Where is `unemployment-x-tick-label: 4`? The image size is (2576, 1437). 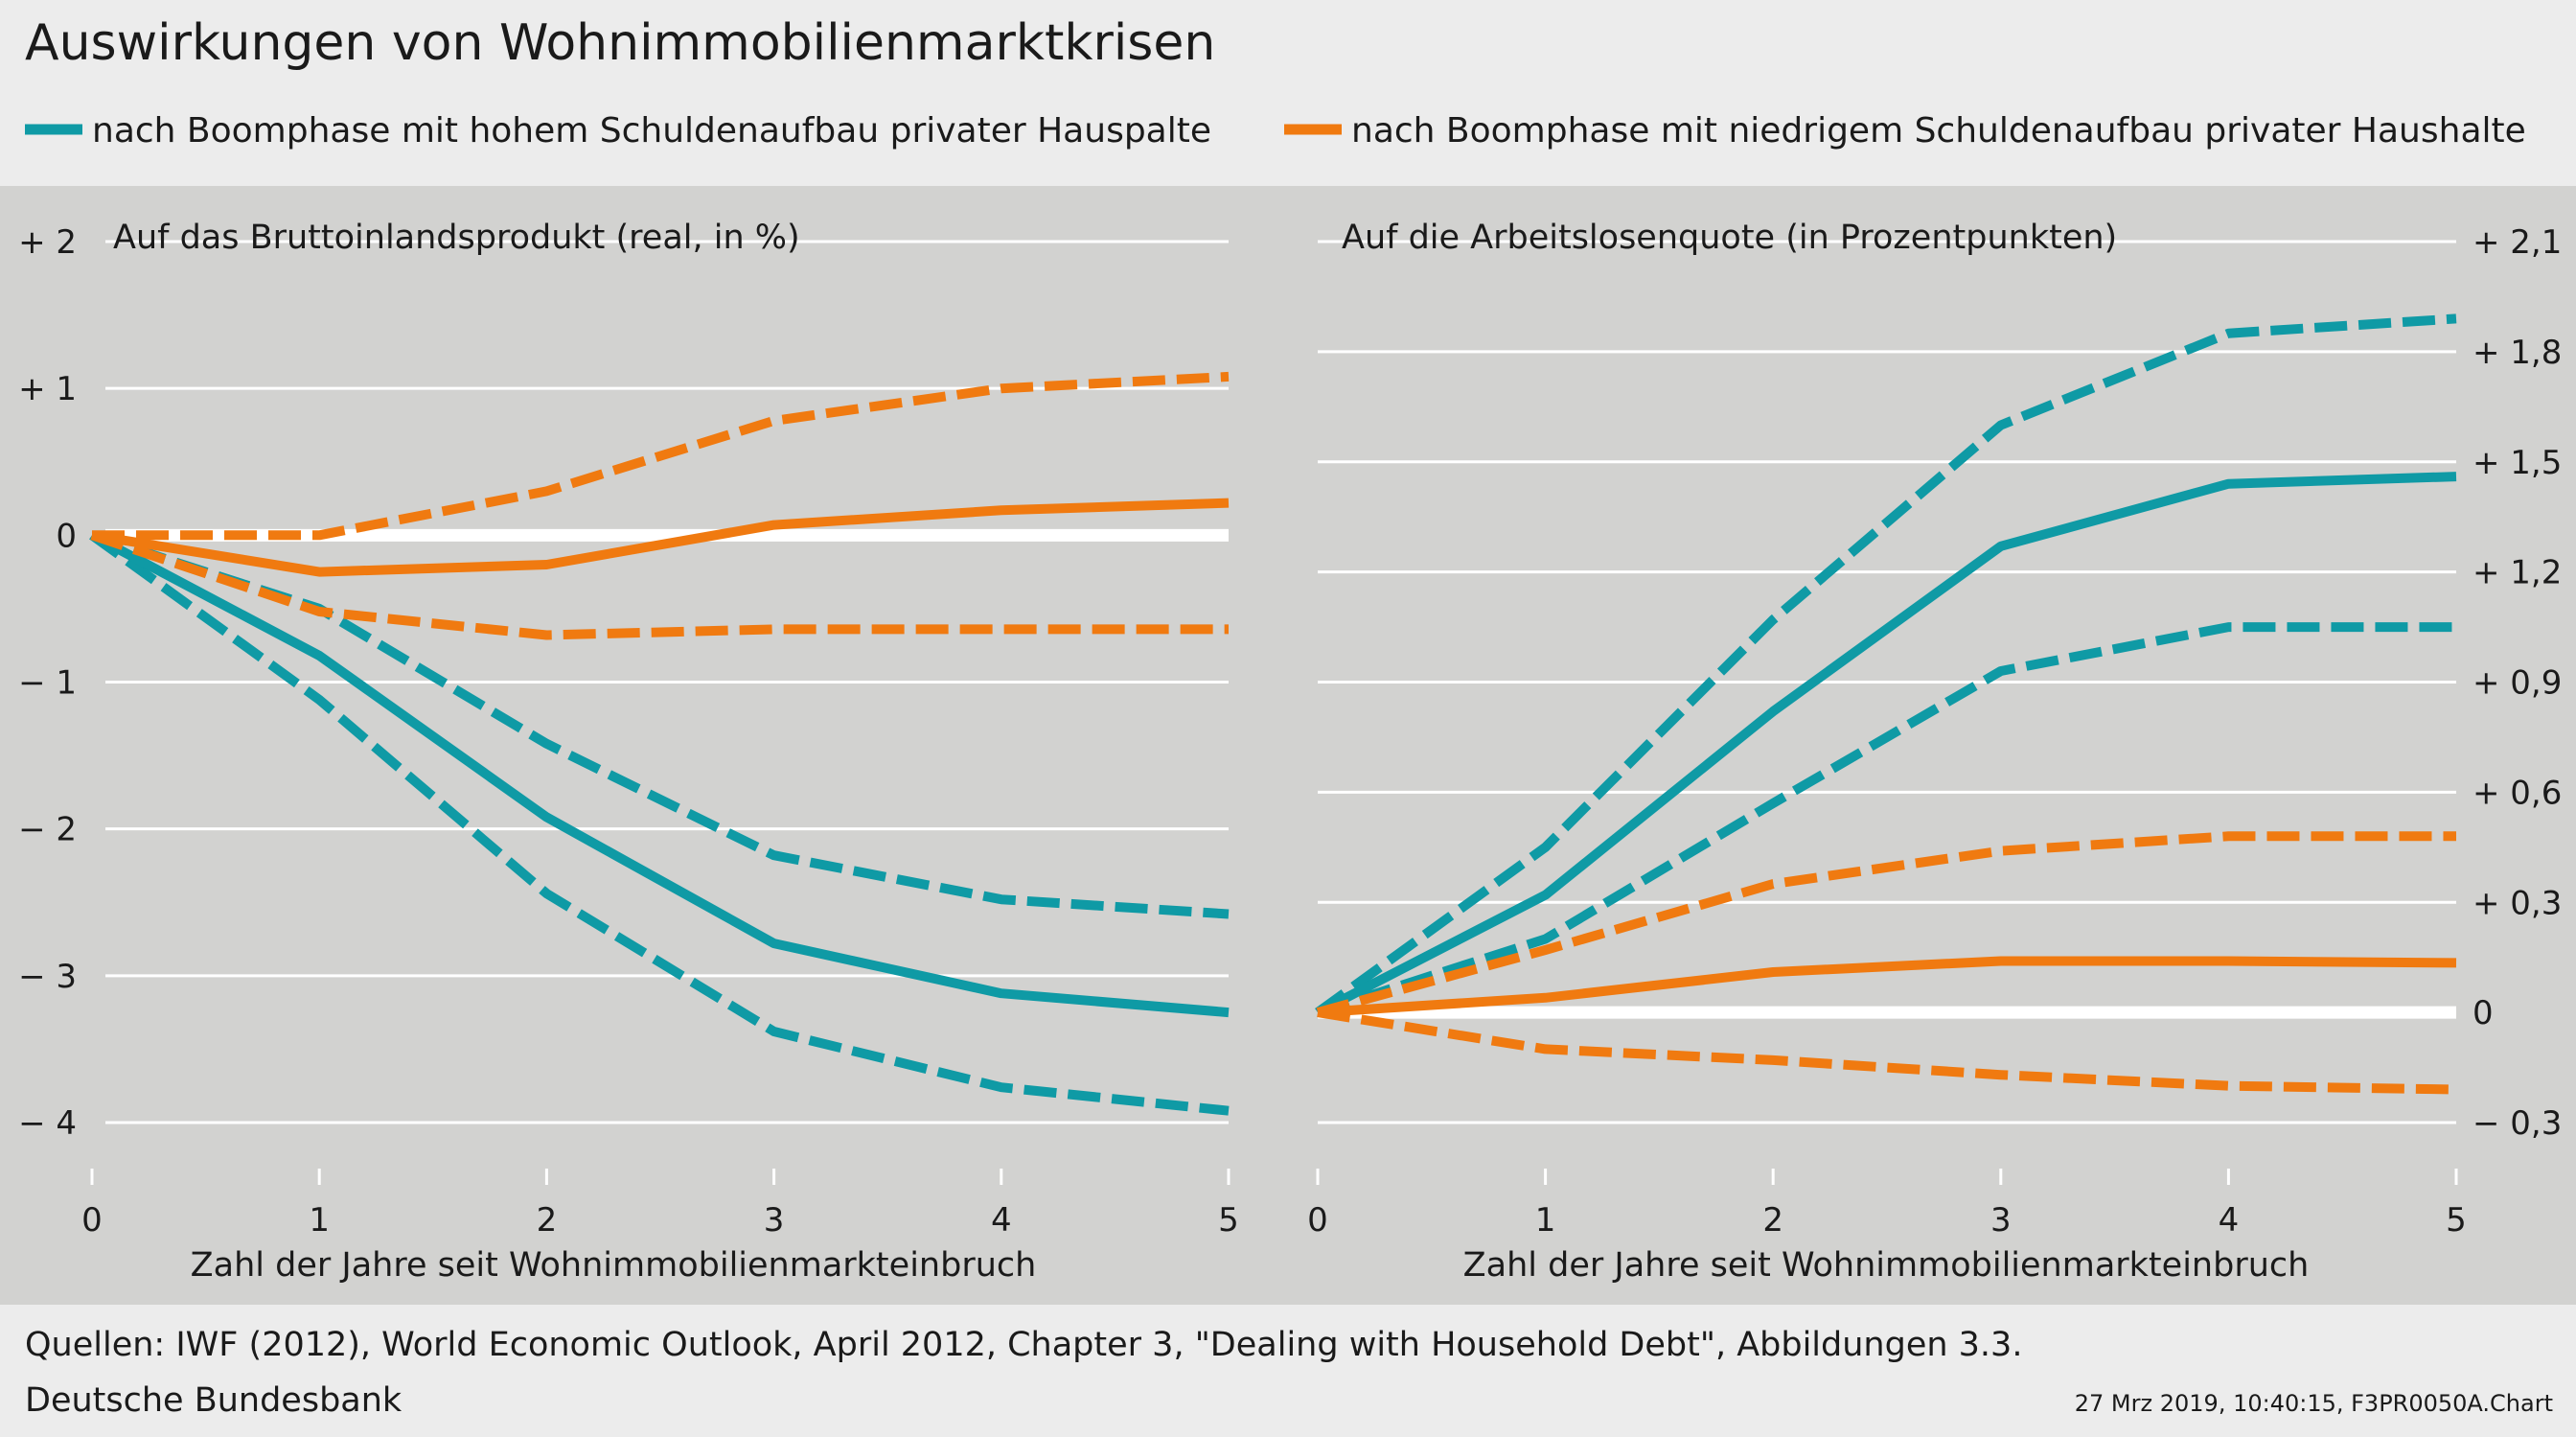
unemployment-x-tick-label: 4 is located at coordinates (2229, 1220).